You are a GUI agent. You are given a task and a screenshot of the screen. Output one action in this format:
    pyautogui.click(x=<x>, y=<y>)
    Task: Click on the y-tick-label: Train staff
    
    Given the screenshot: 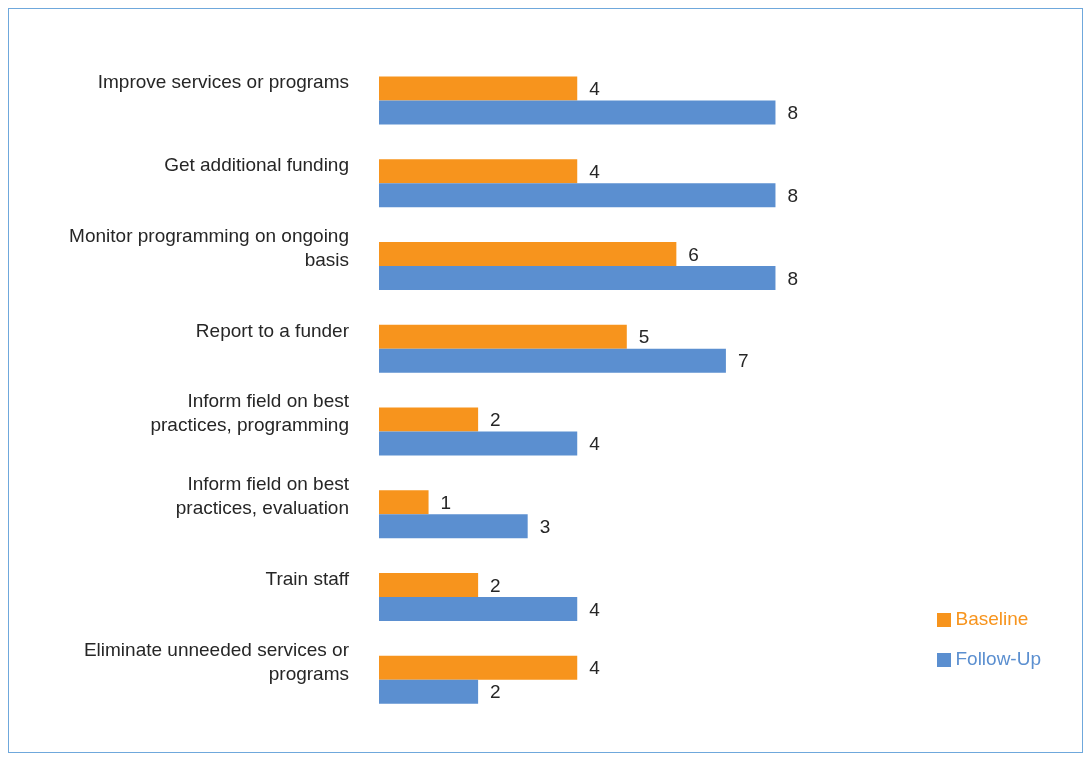 What is the action you would take?
    pyautogui.click(x=307, y=578)
    